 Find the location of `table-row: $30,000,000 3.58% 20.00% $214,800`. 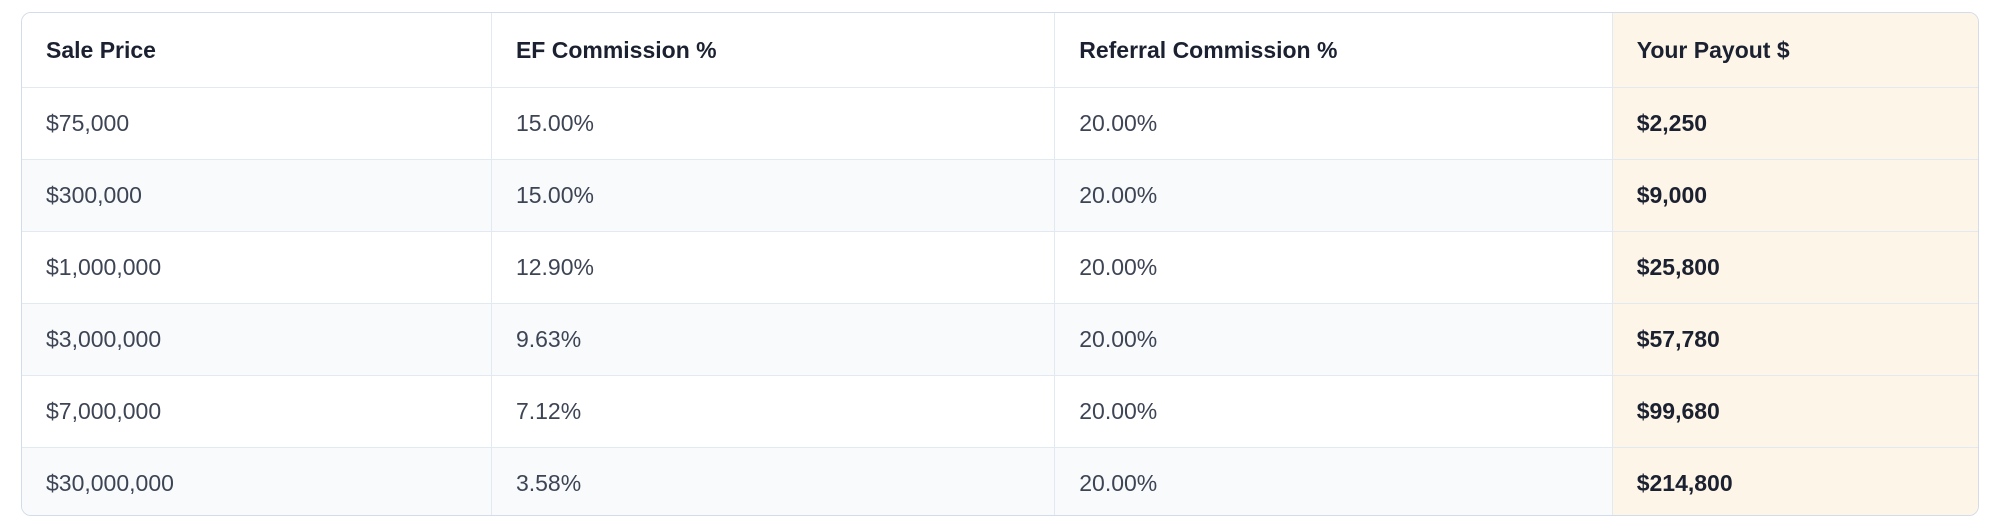

table-row: $30,000,000 3.58% 20.00% $214,800 is located at coordinates (1000, 481).